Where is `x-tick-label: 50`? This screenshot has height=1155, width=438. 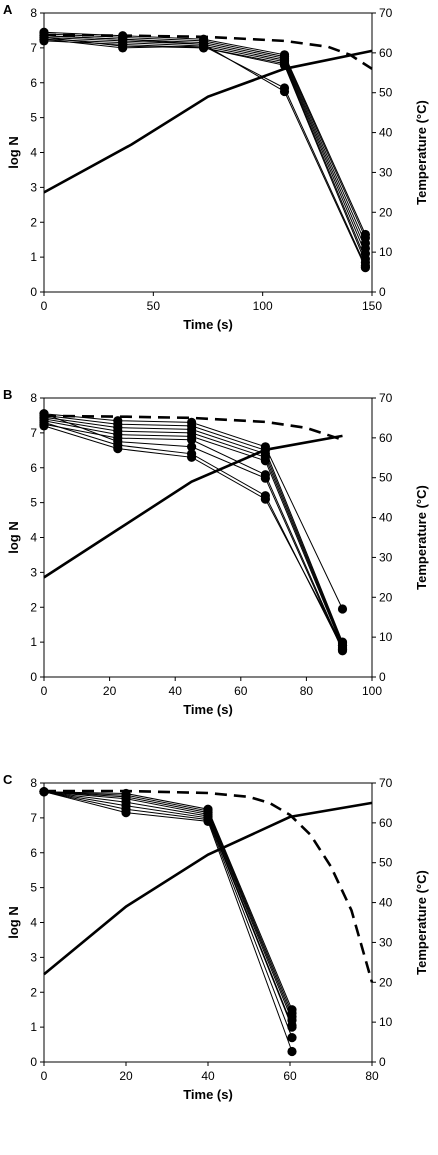 x-tick-label: 50 is located at coordinates (154, 306).